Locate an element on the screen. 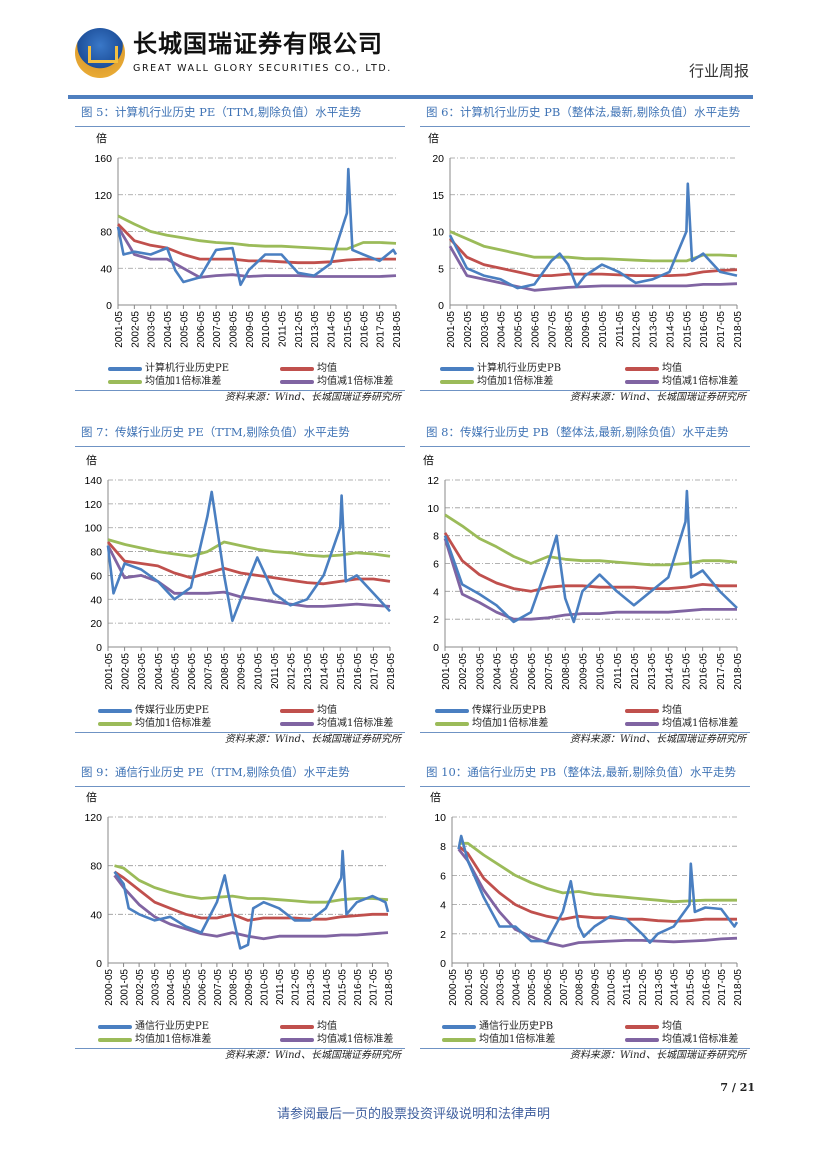  y-tick-label: 140 is located at coordinates (93, 481).